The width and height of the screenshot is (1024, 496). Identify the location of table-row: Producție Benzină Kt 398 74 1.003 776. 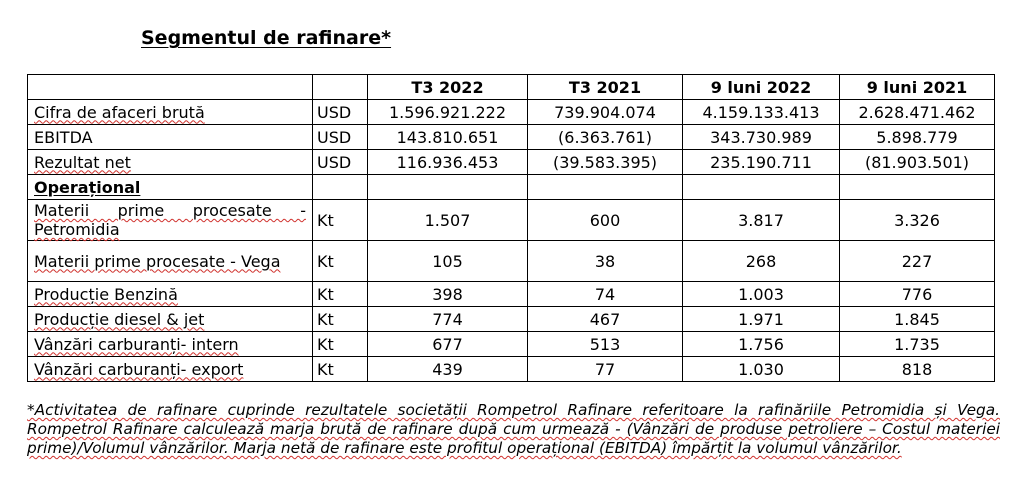
(511, 294).